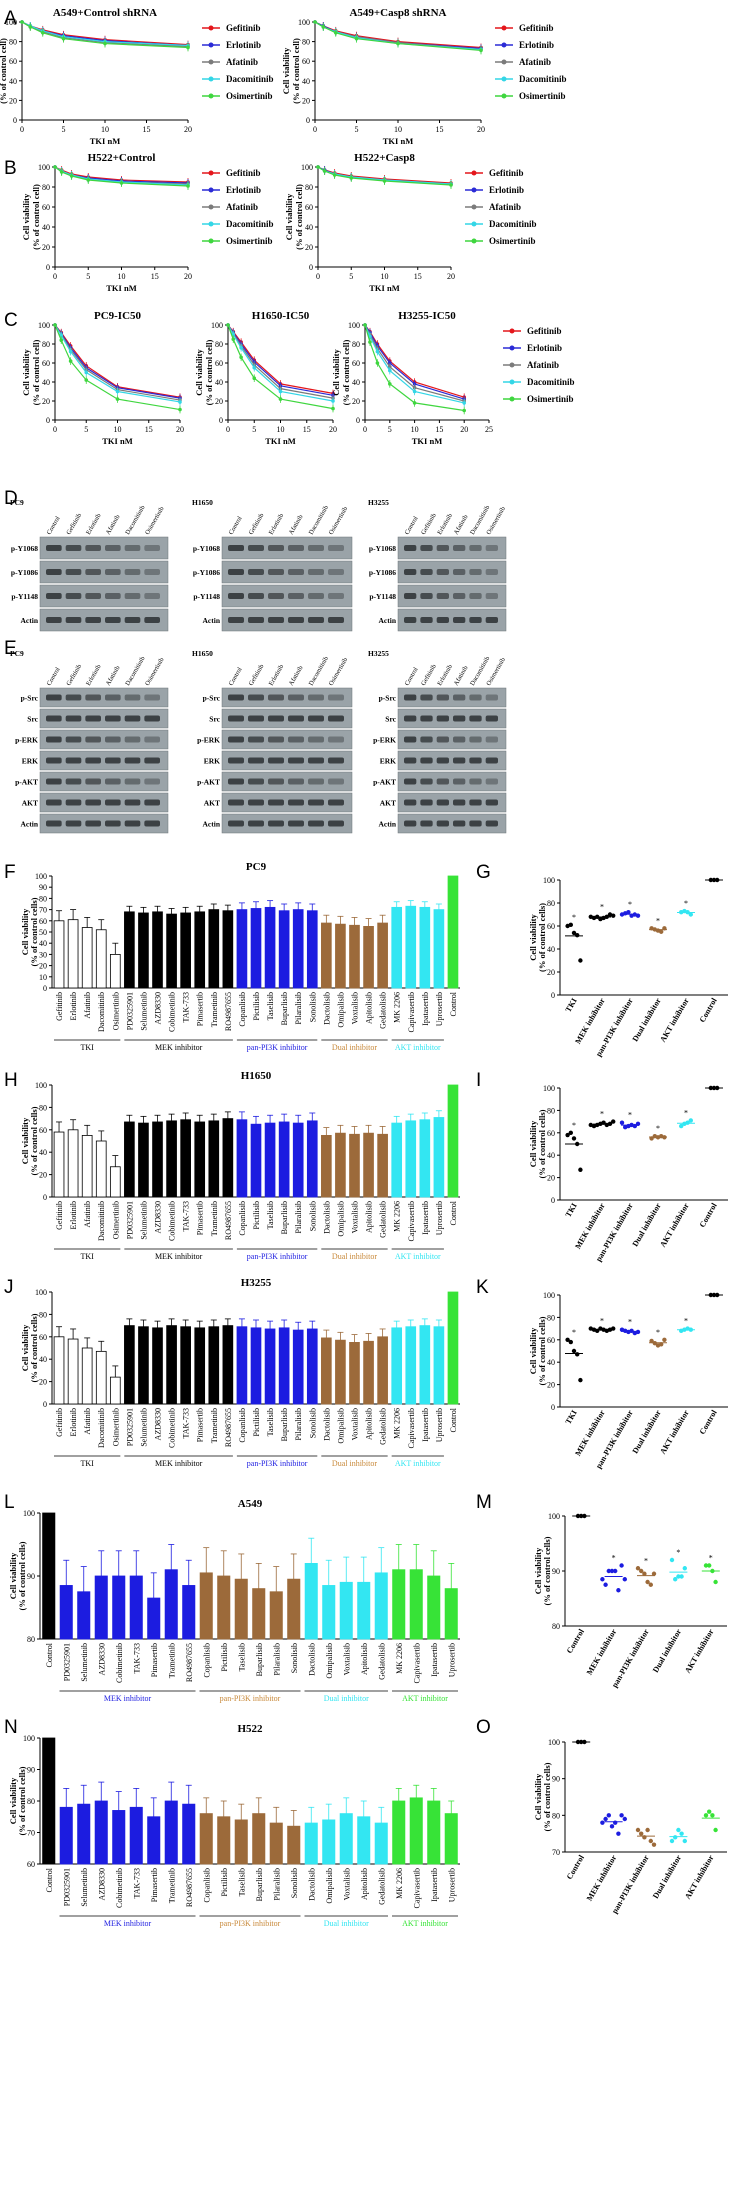 This screenshot has height=2189, width=739. Describe the element at coordinates (180, 429) in the screenshot. I see `x-tick-label: 20` at that location.